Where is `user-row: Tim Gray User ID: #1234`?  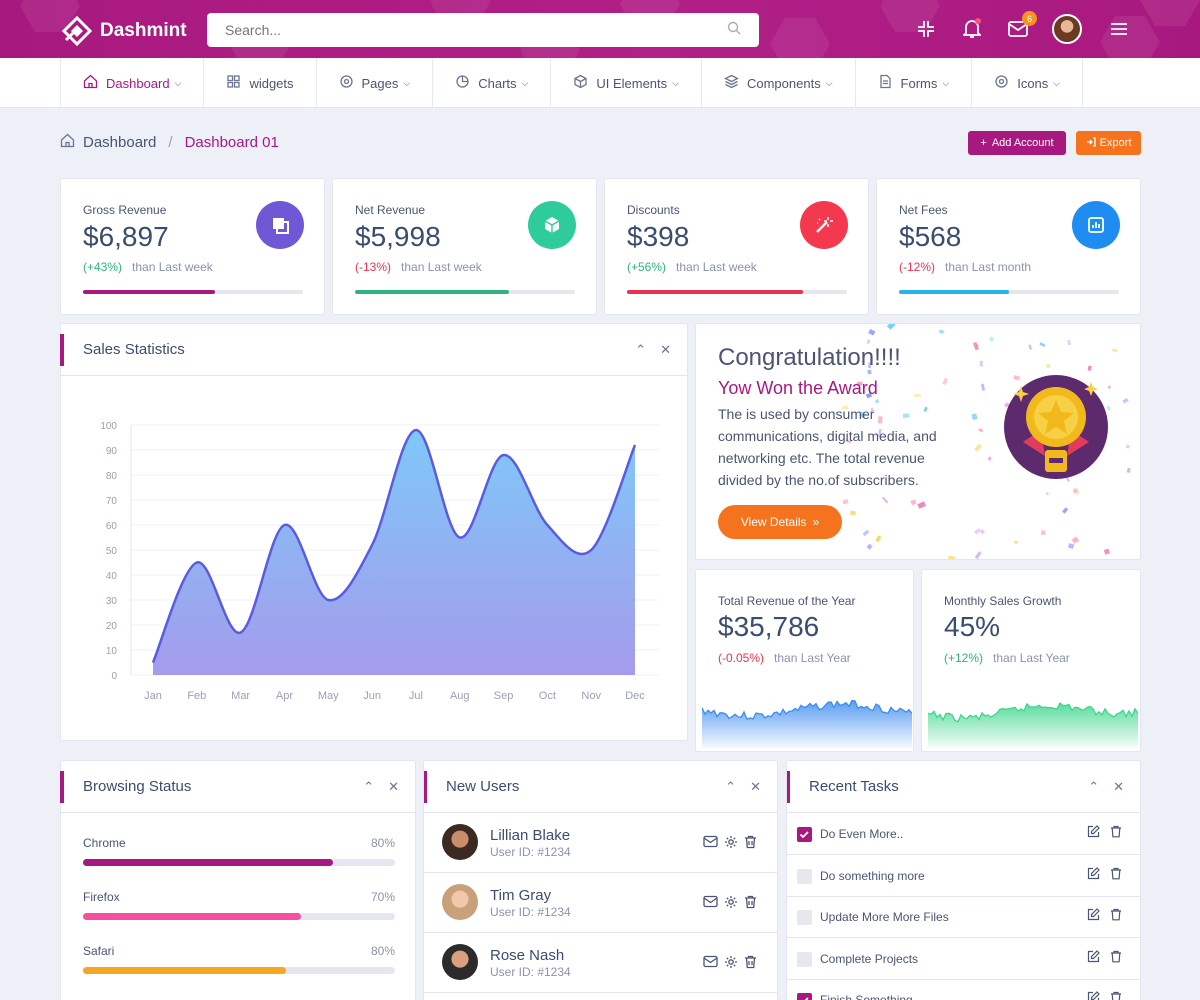 user-row: Tim Gray User ID: #1234 is located at coordinates (600, 903).